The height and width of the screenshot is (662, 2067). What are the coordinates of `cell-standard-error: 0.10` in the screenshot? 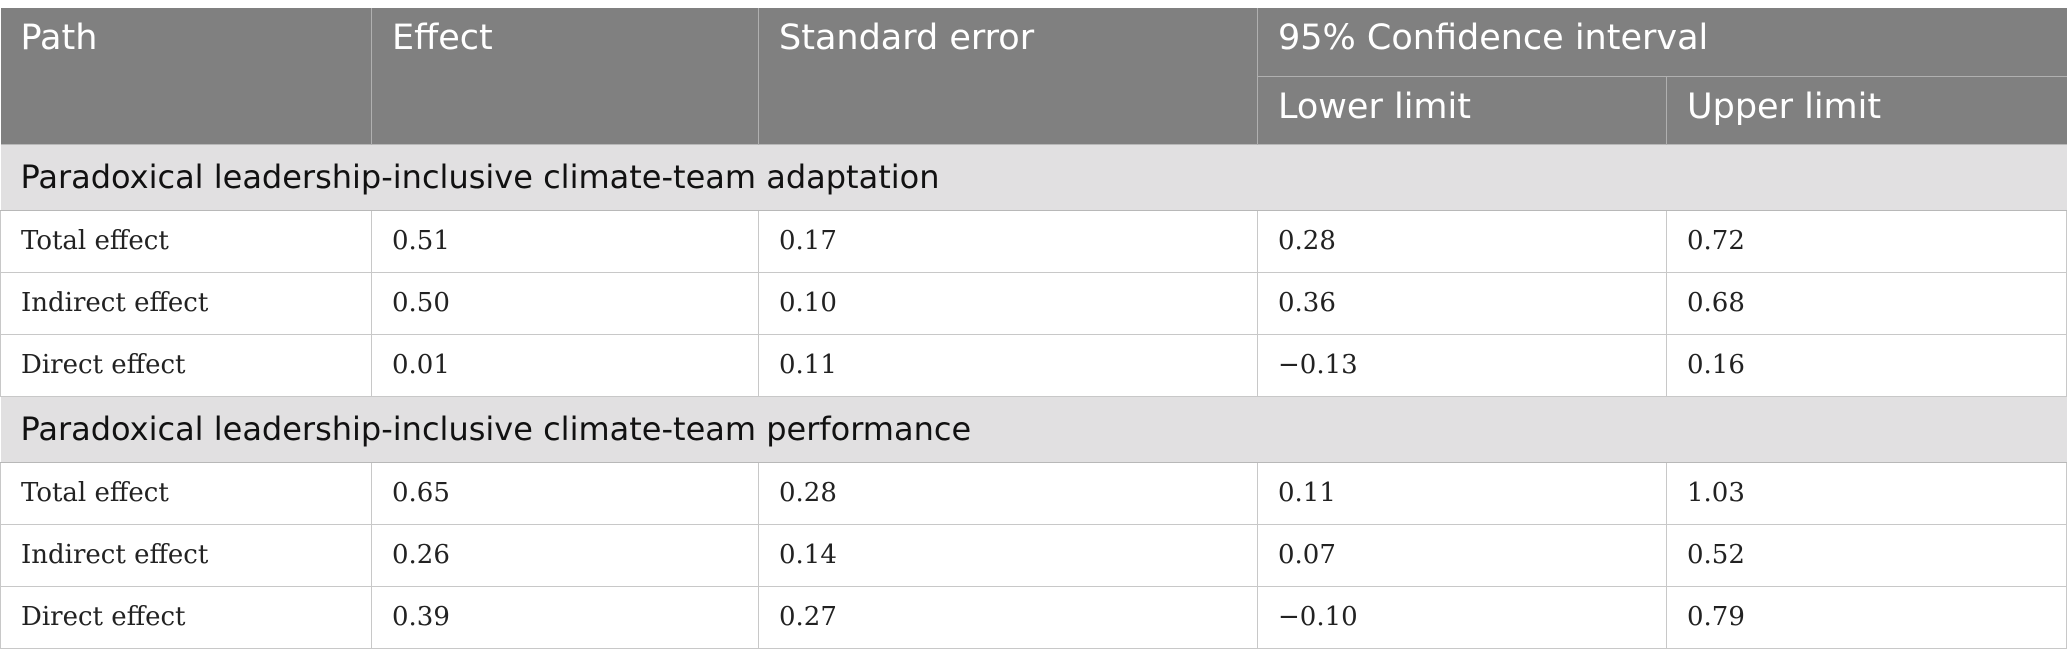 It's located at (1008, 303).